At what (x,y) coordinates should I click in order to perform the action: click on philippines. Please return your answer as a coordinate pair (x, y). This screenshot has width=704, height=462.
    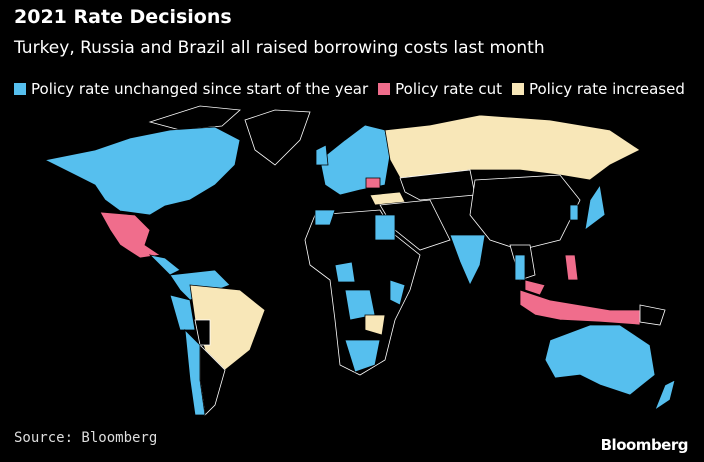
    Looking at the image, I should click on (571, 267).